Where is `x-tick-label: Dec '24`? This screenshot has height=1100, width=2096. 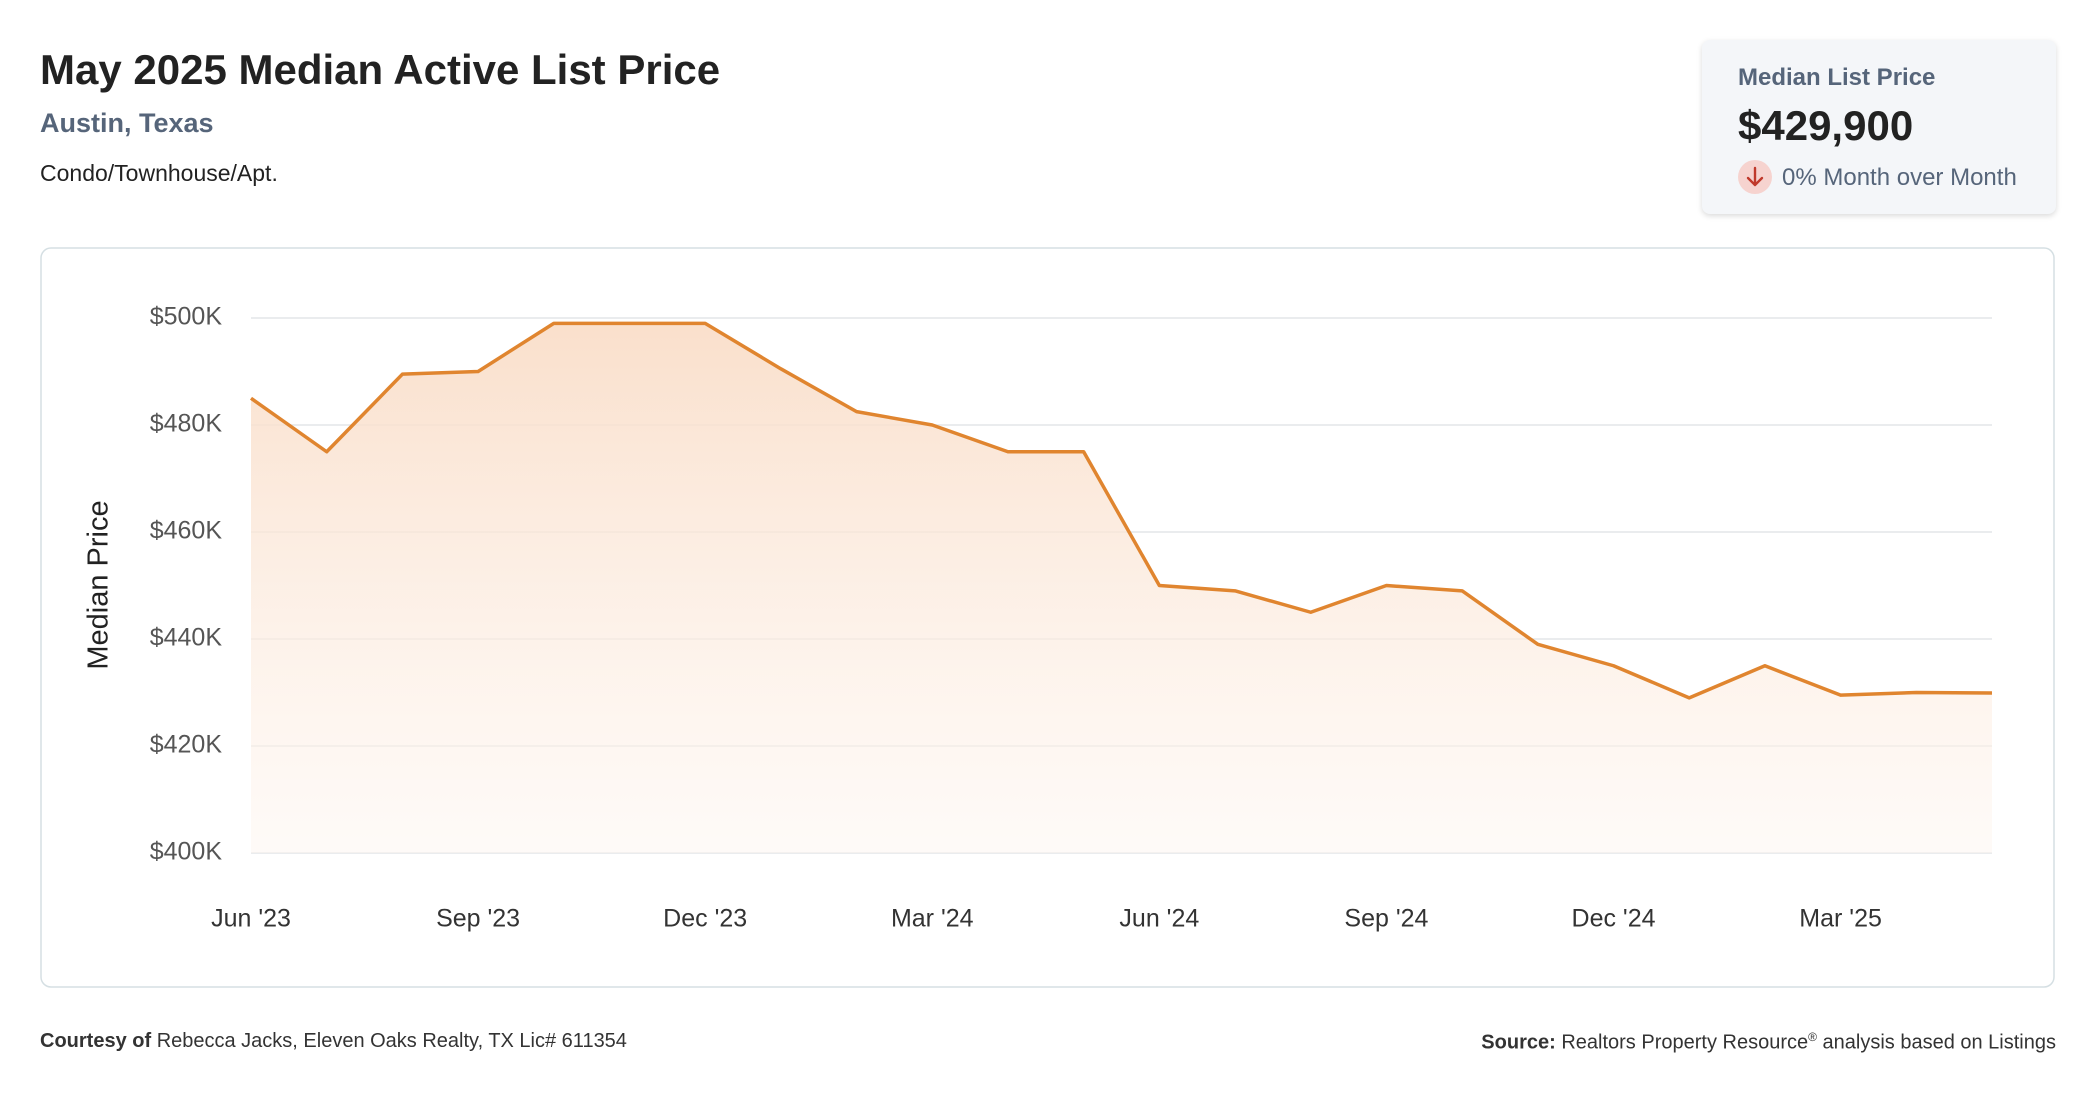
x-tick-label: Dec '24 is located at coordinates (1614, 919).